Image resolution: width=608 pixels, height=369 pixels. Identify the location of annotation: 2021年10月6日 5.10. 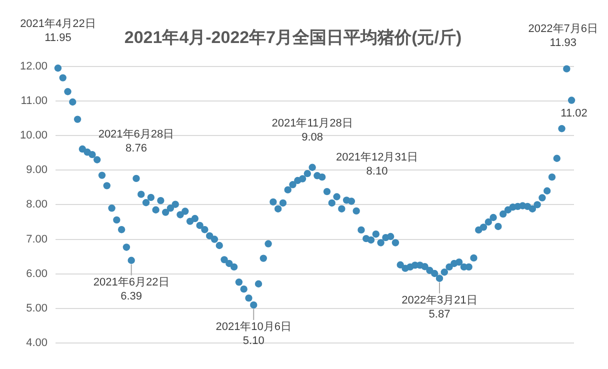
(254, 334).